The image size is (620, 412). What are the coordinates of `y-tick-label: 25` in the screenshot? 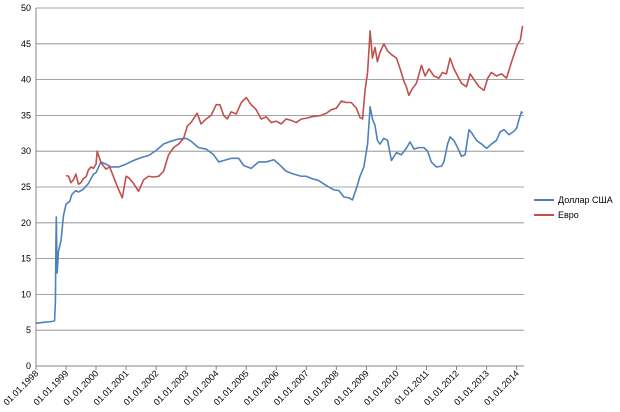 It's located at (26, 187).